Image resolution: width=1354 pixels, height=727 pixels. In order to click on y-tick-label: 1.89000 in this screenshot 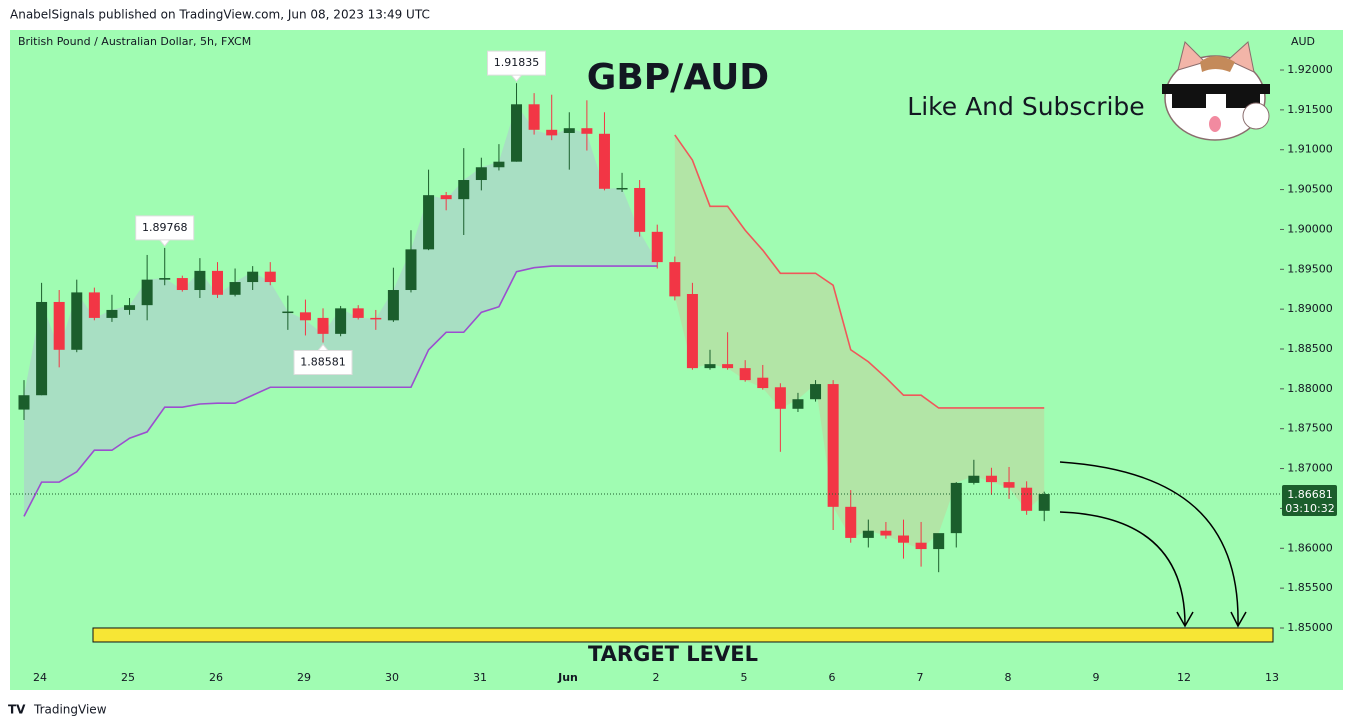, I will do `click(1310, 308)`.